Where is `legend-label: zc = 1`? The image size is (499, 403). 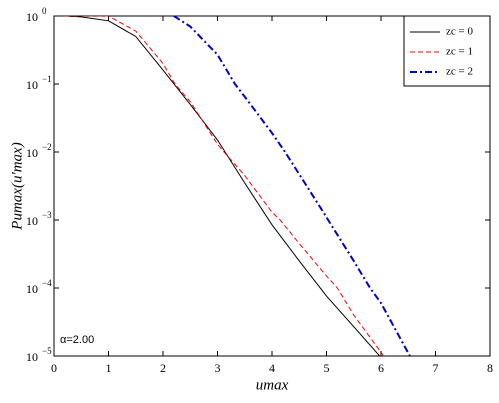
legend-label: zc = 1 is located at coordinates (459, 52).